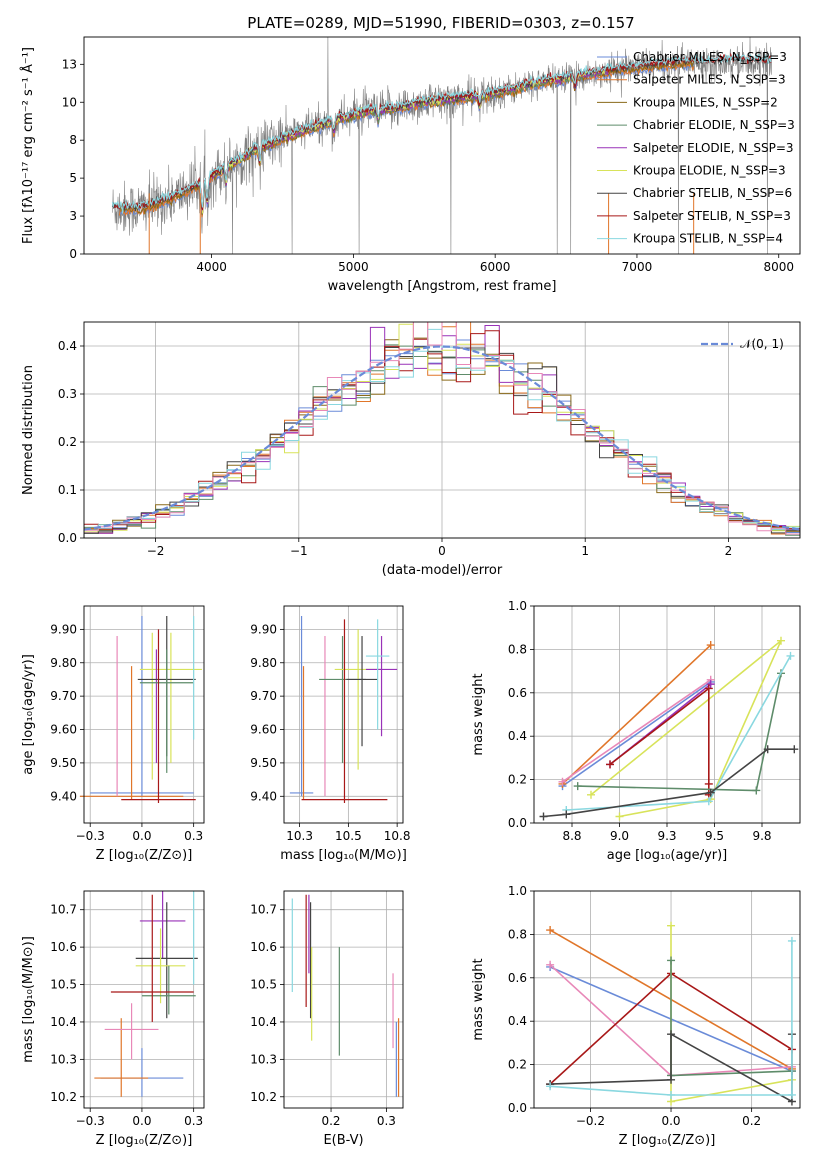  What do you see at coordinates (667, 855) in the screenshot?
I see `x-axis-label: age [log₁₀(age/yr)]` at bounding box center [667, 855].